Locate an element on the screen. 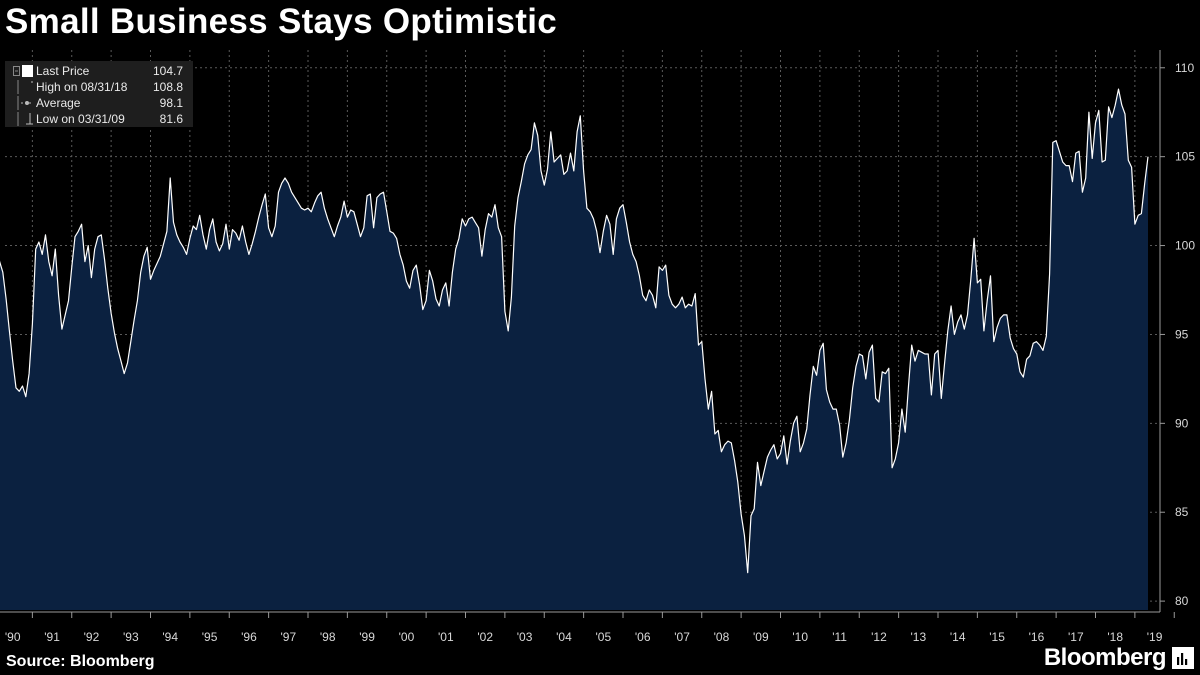 This screenshot has height=675, width=1200. x-tick-label: '13 is located at coordinates (918, 637).